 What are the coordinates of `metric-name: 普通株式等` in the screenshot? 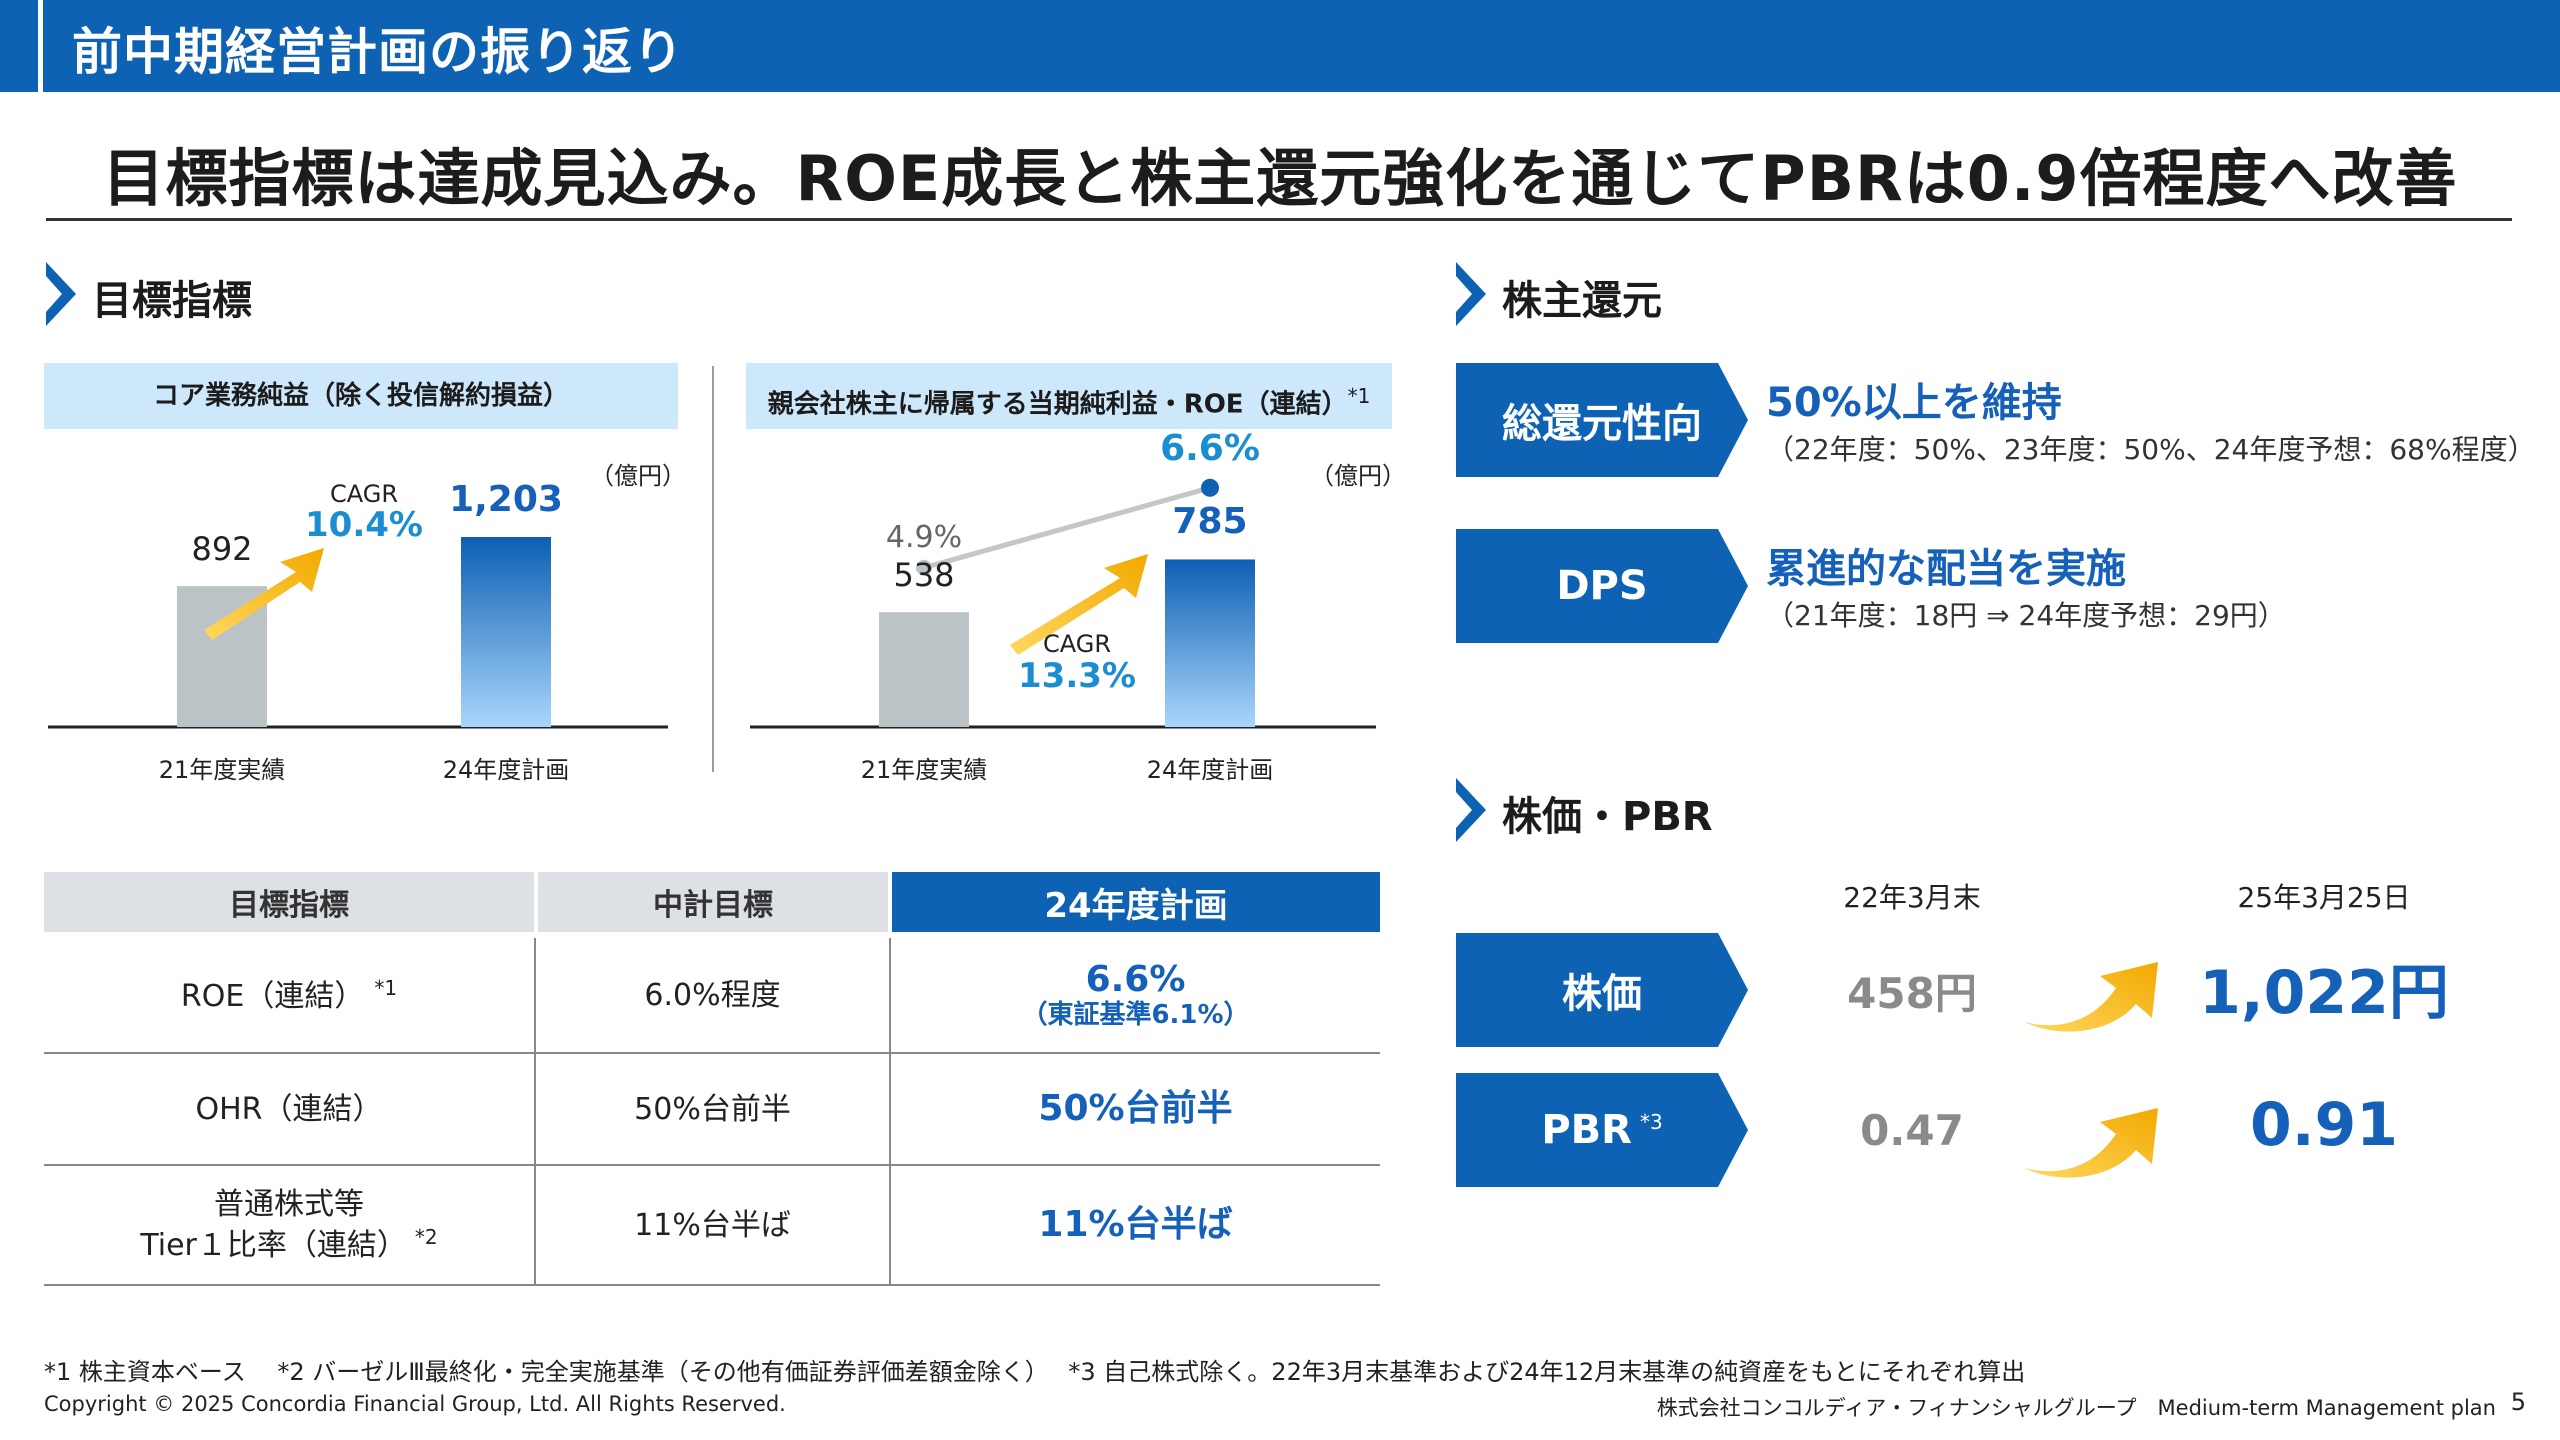 It's located at (289, 1204).